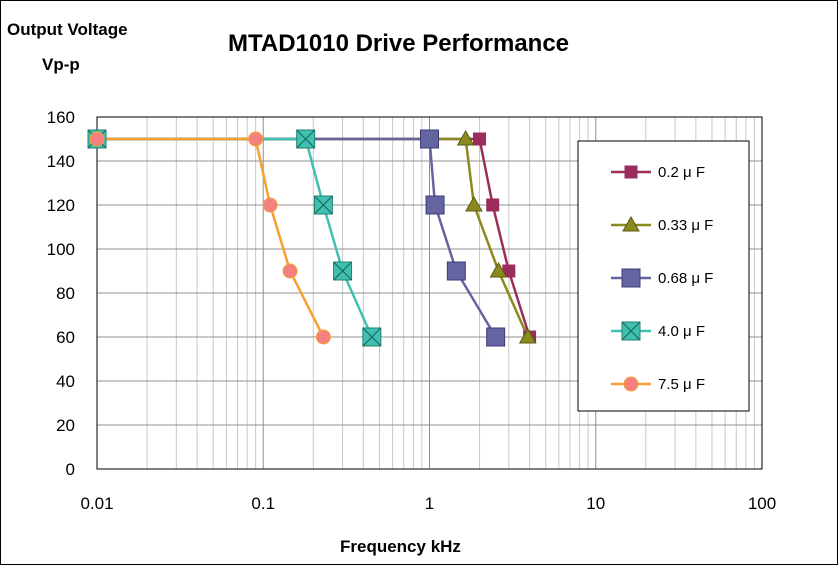 This screenshot has width=838, height=565. I want to click on x-tick-label: 0.1, so click(263, 503).